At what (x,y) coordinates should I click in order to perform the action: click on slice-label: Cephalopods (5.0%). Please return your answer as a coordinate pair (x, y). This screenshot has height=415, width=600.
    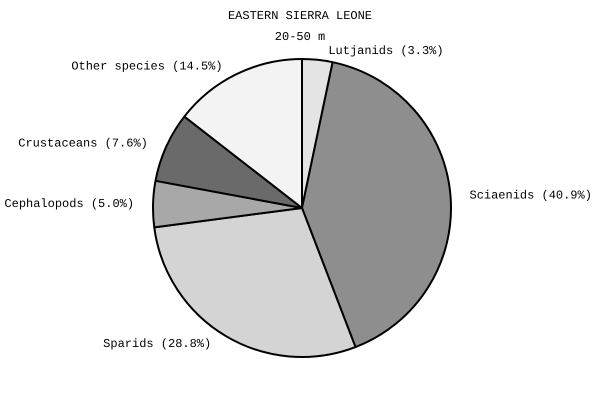
    Looking at the image, I should click on (69, 203).